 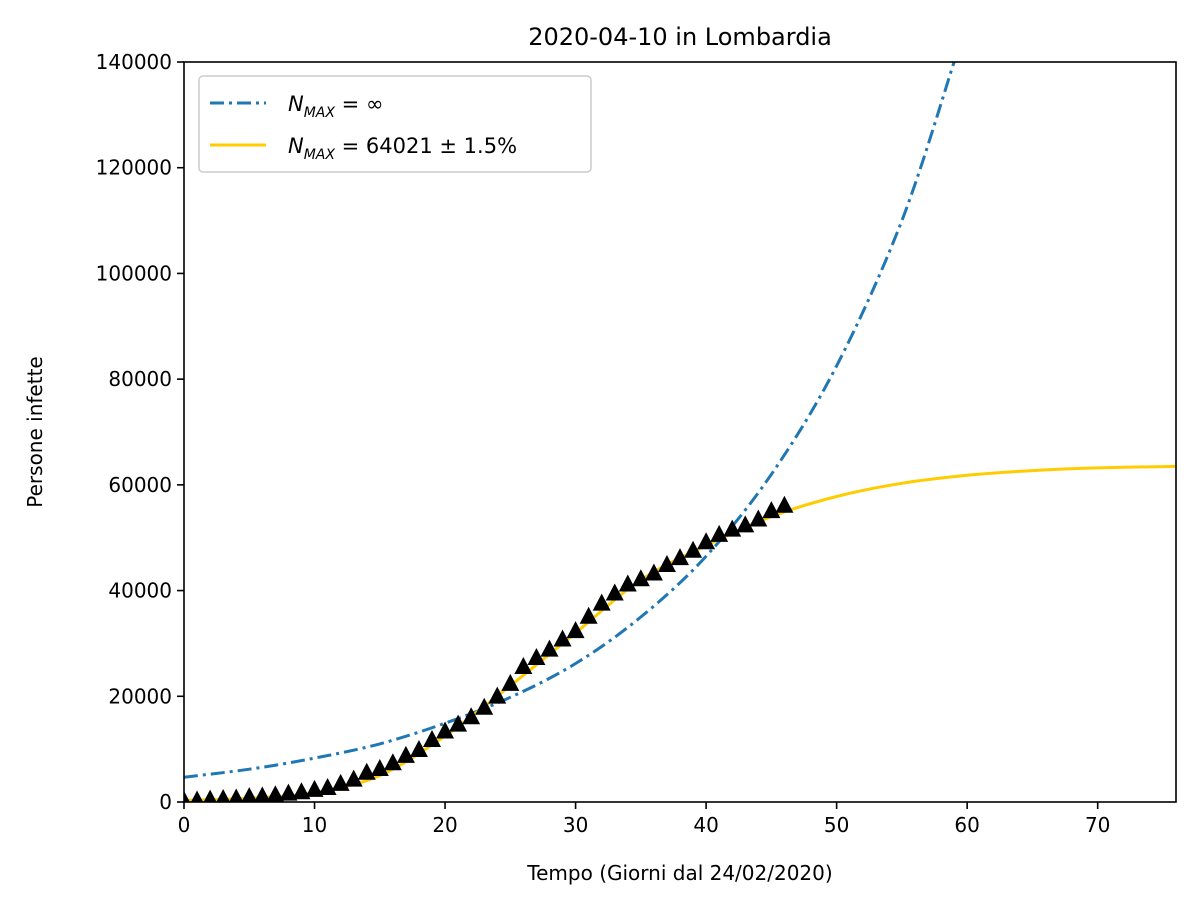 I want to click on legend-box, so click(x=395, y=124).